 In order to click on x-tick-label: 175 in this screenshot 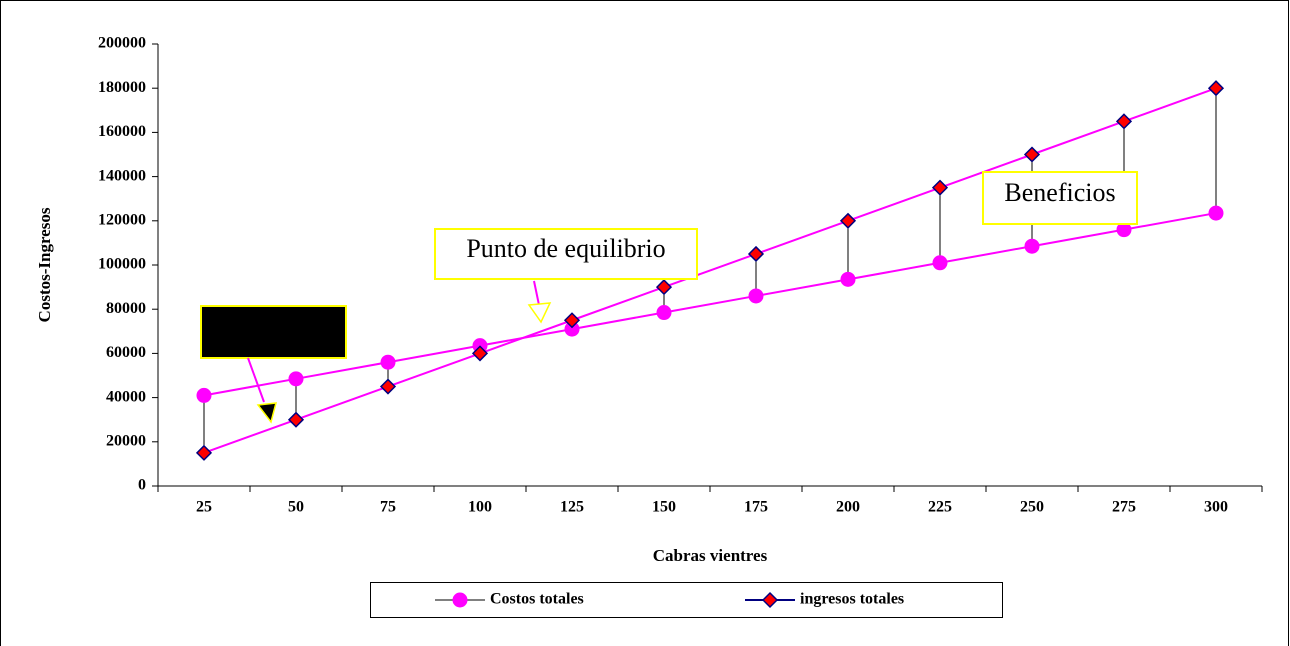, I will do `click(756, 507)`.